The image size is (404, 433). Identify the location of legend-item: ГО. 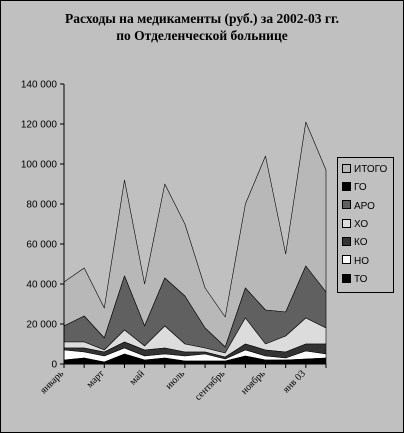
(354, 188).